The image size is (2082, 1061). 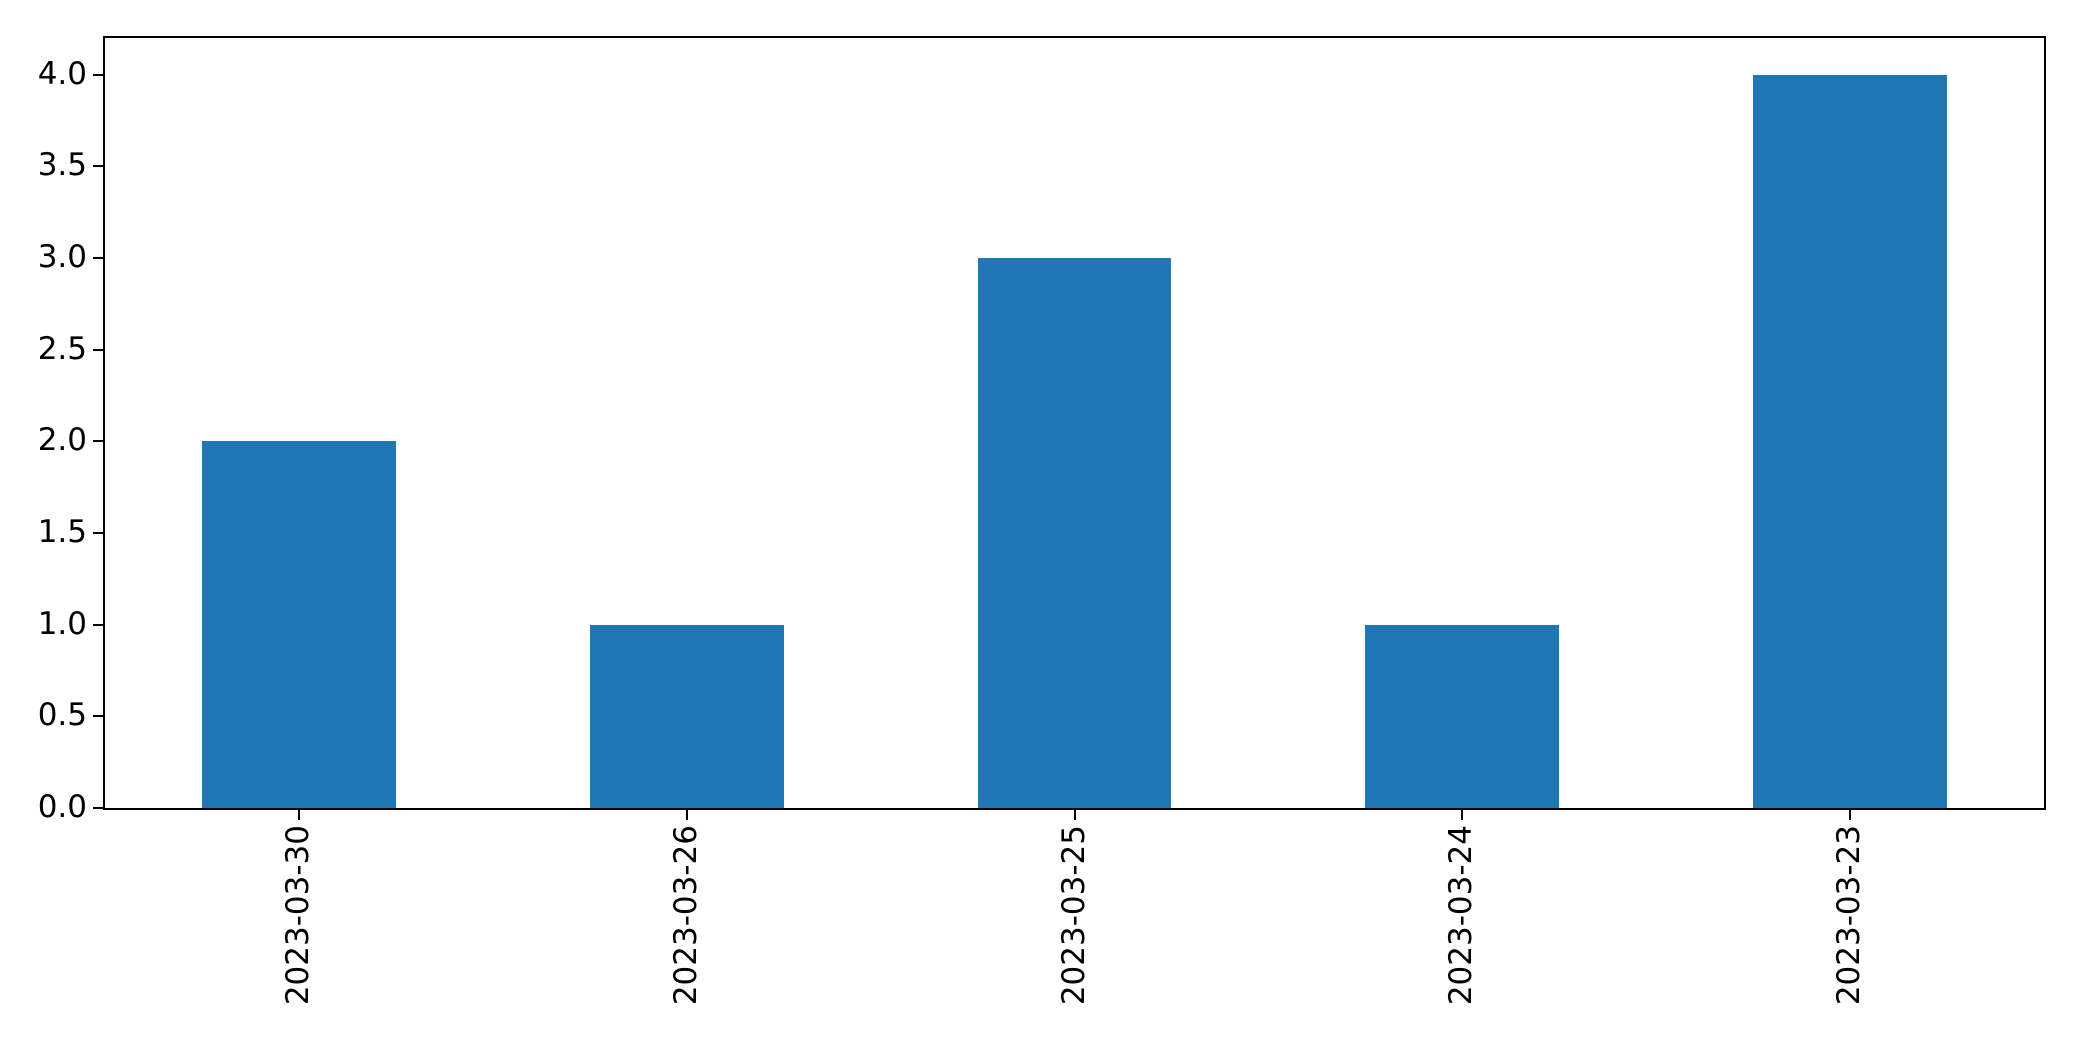 I want to click on y-axis-tick-label: 3.5, so click(x=62, y=165).